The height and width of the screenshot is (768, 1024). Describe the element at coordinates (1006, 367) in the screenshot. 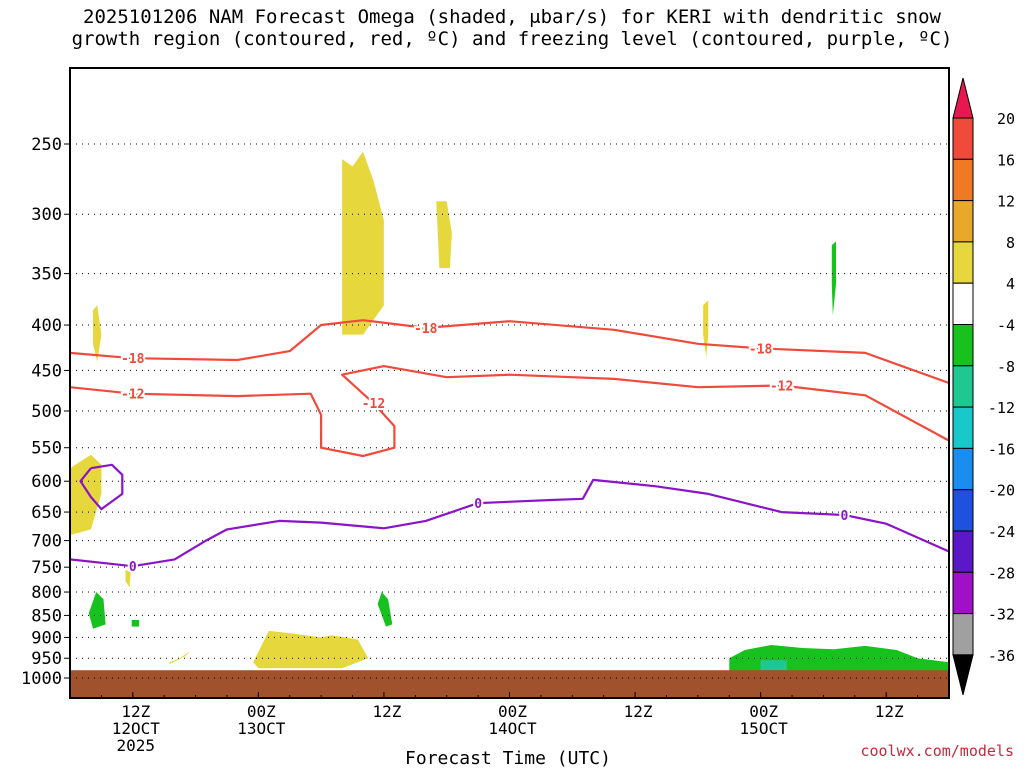

I see `colorbar-label: -8` at that location.